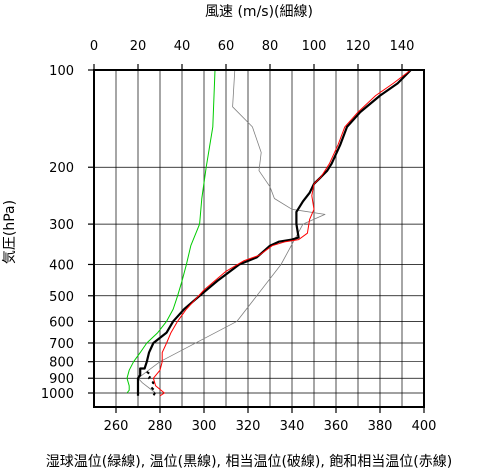 This screenshot has height=472, width=498. I want to click on y-tick-label: 200, so click(61, 168).